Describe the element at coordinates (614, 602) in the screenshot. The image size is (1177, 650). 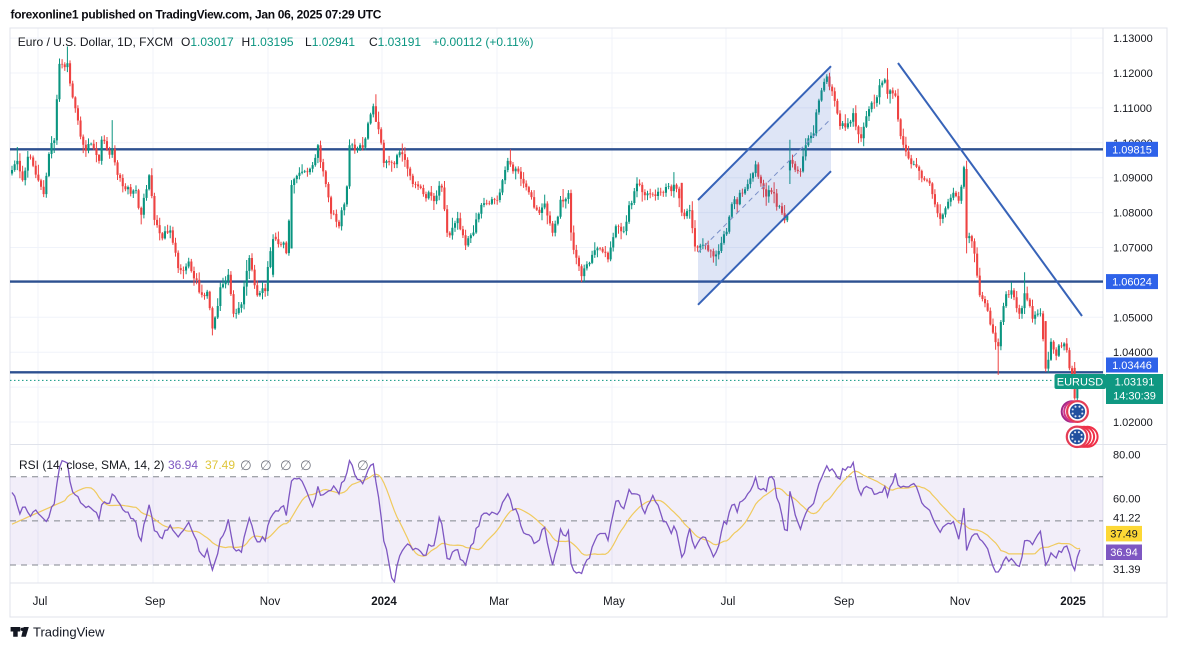
I see `svg-text: May` at that location.